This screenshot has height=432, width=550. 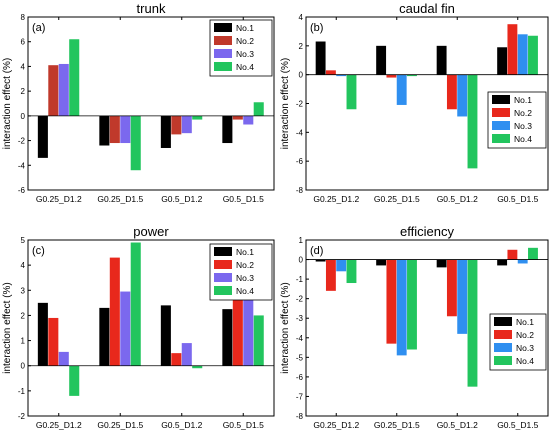 What do you see at coordinates (300, 396) in the screenshot?
I see `y-tick-label: -7` at bounding box center [300, 396].